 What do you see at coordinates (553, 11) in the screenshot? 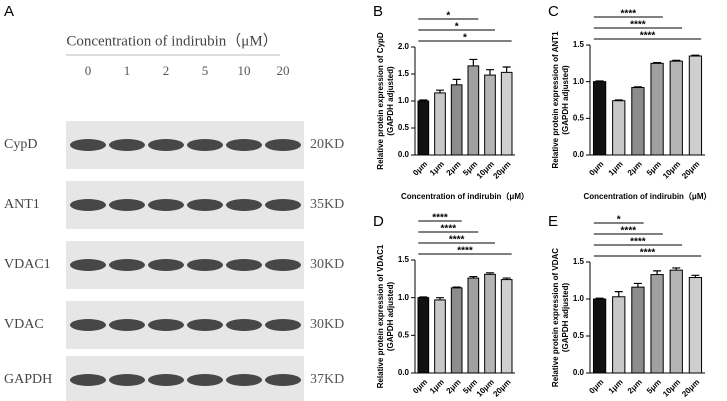
I see `panel-label: C` at bounding box center [553, 11].